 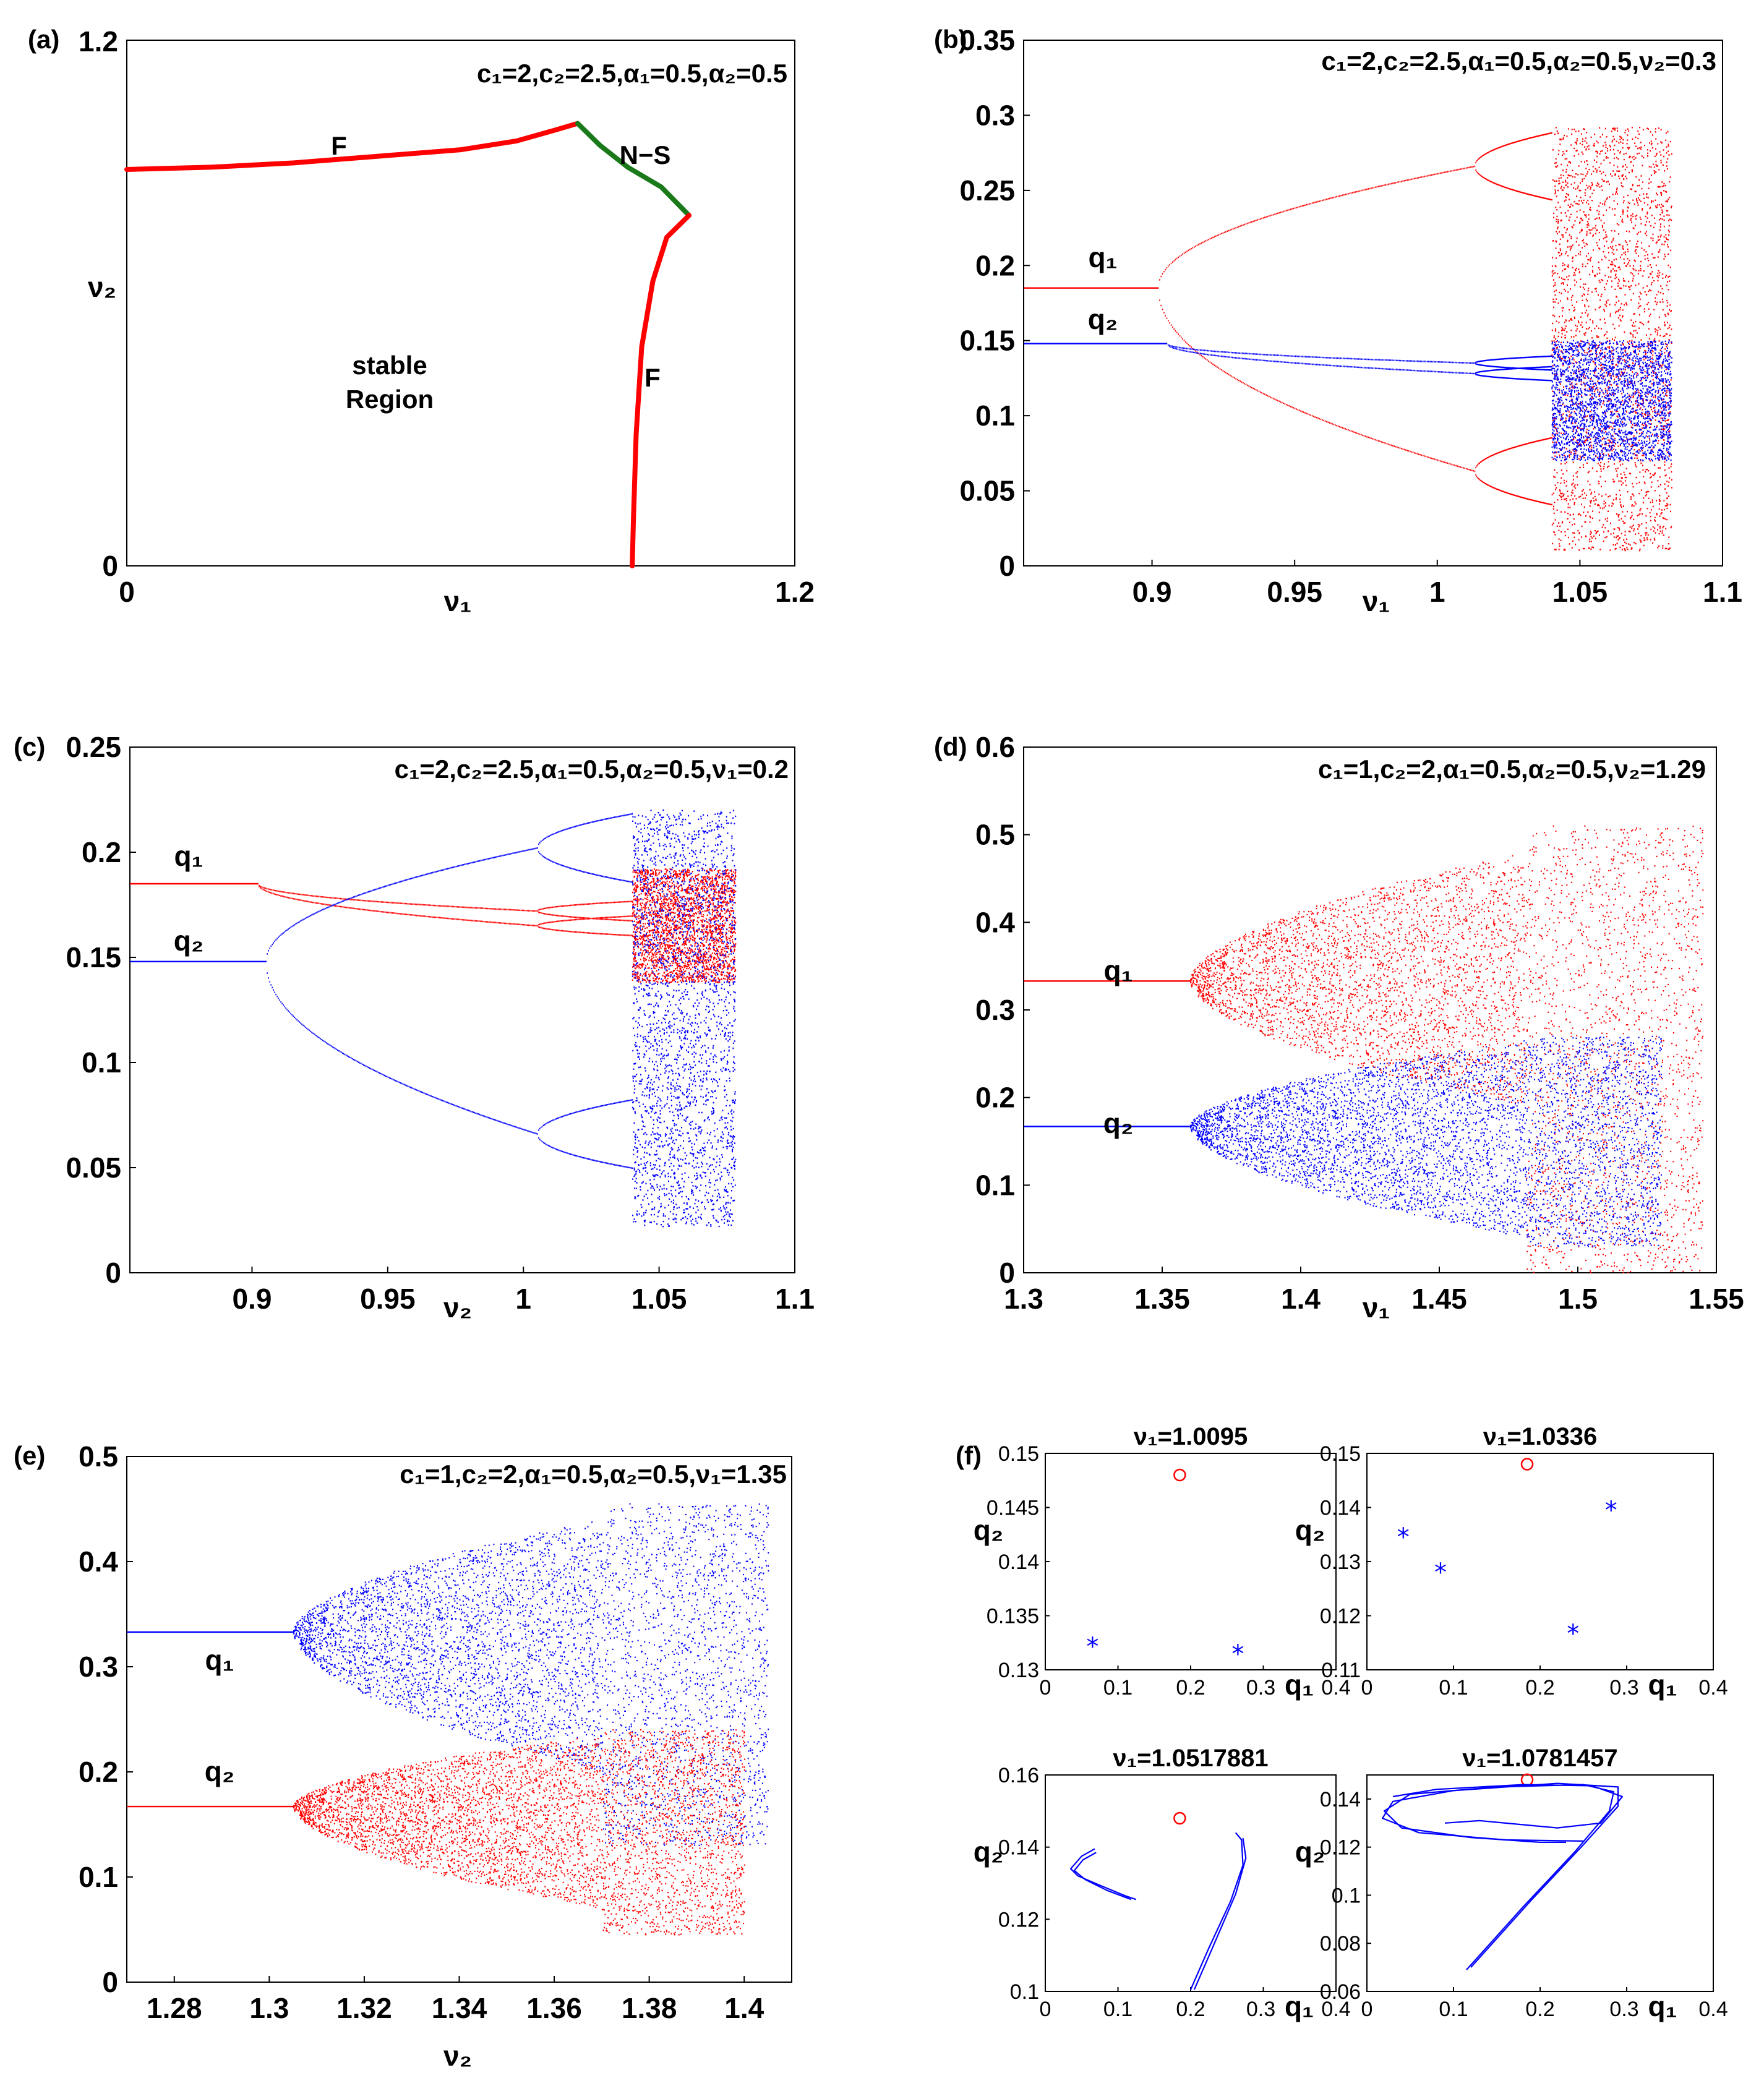 I want to click on x-tick-label: 0.2, so click(x=1191, y=1688).